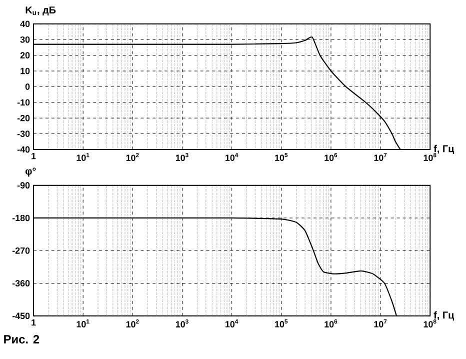 This screenshot has height=359, width=466. I want to click on y-axis-title: φ°, so click(31, 172).